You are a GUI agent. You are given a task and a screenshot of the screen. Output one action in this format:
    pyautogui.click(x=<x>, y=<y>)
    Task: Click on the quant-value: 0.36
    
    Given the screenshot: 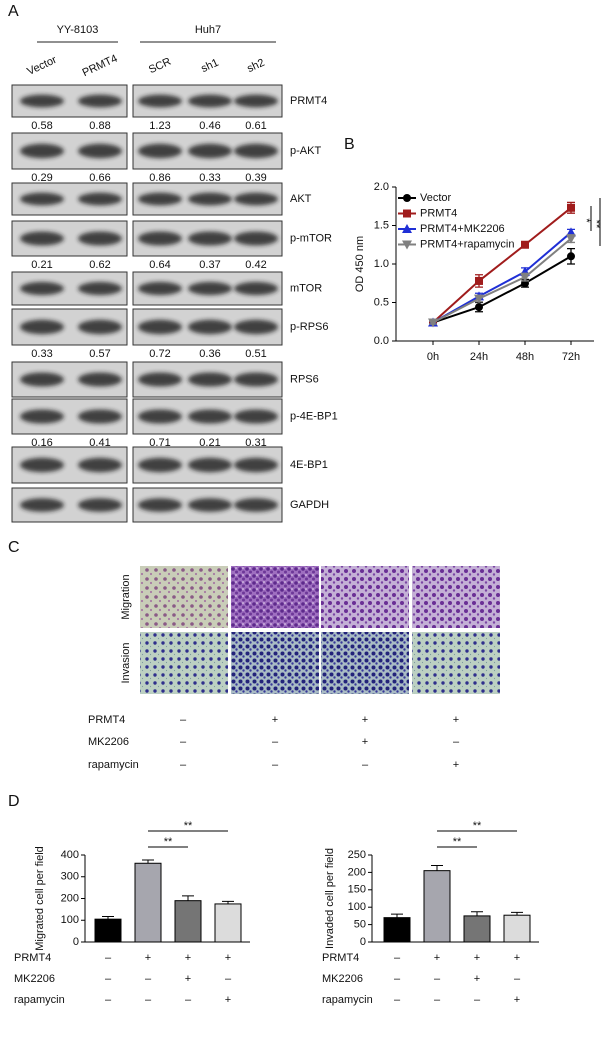 What is the action you would take?
    pyautogui.click(x=209, y=354)
    